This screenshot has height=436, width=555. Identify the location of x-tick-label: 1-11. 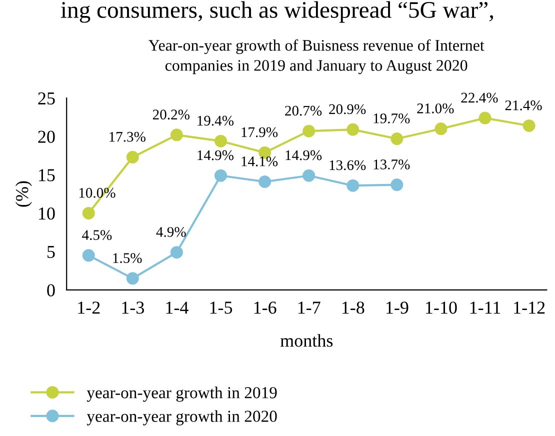
(485, 308).